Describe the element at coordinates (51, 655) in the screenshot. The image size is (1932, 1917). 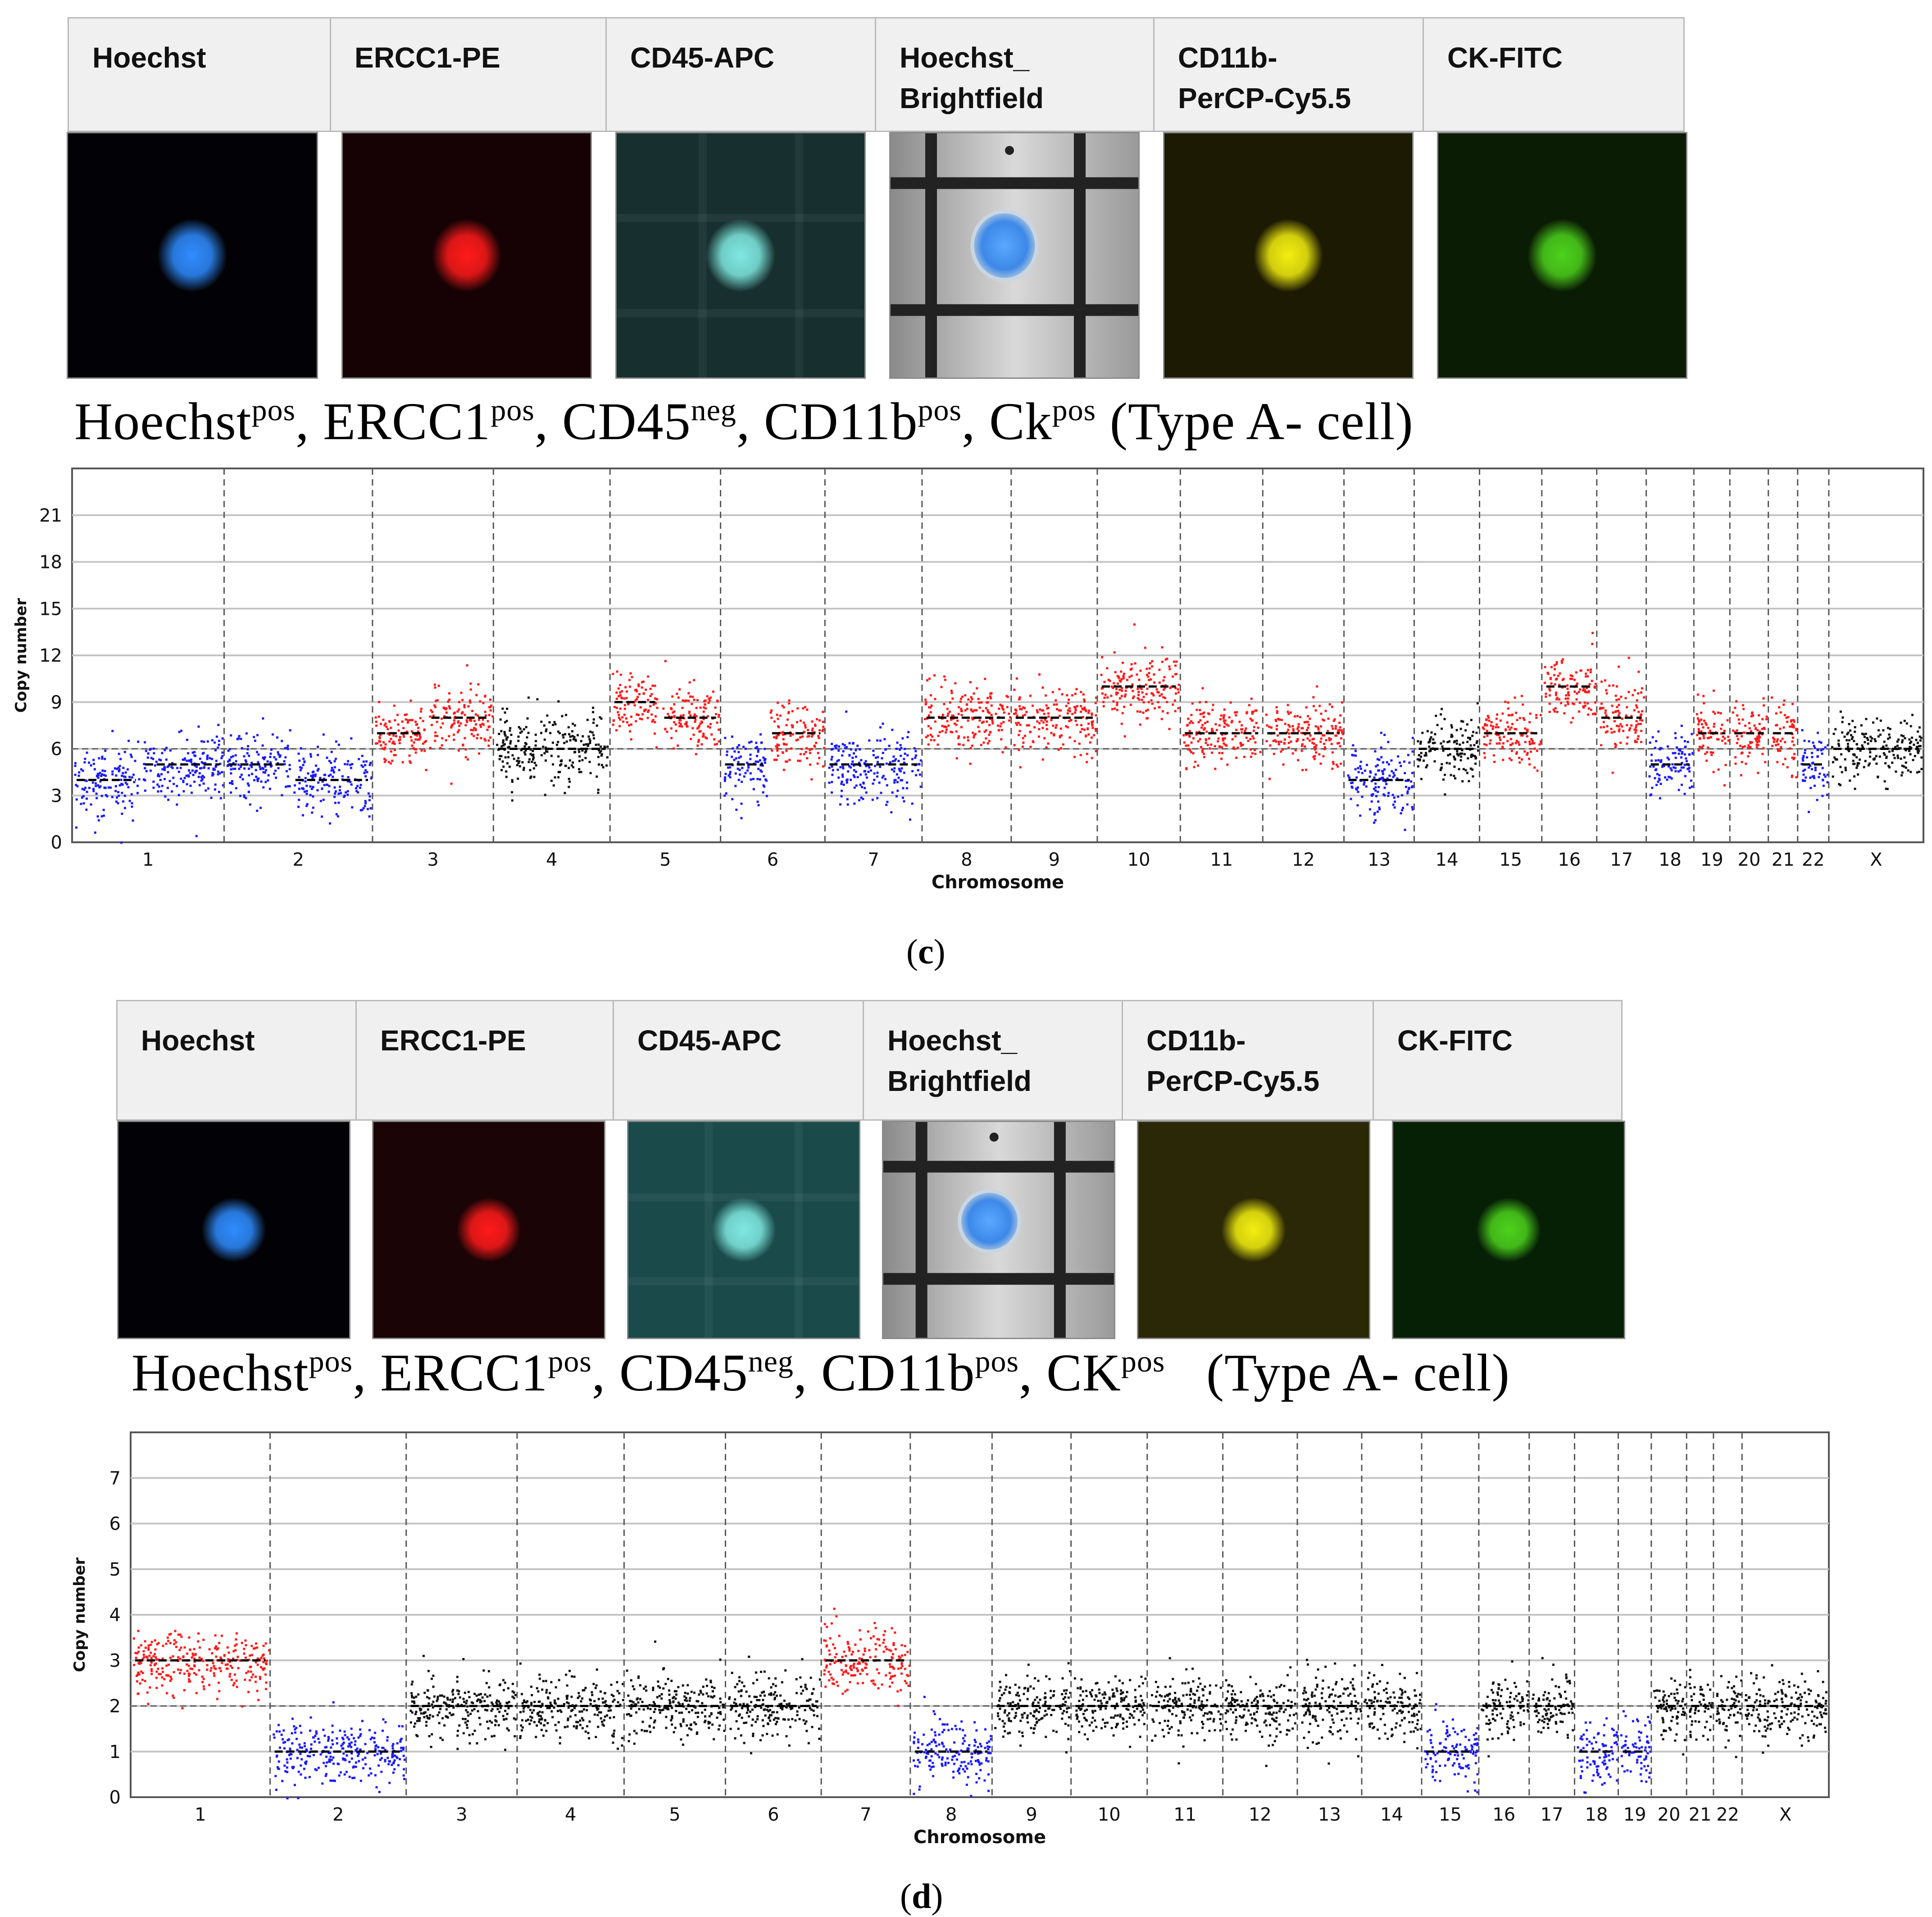
I see `y-tick-label: 12` at that location.